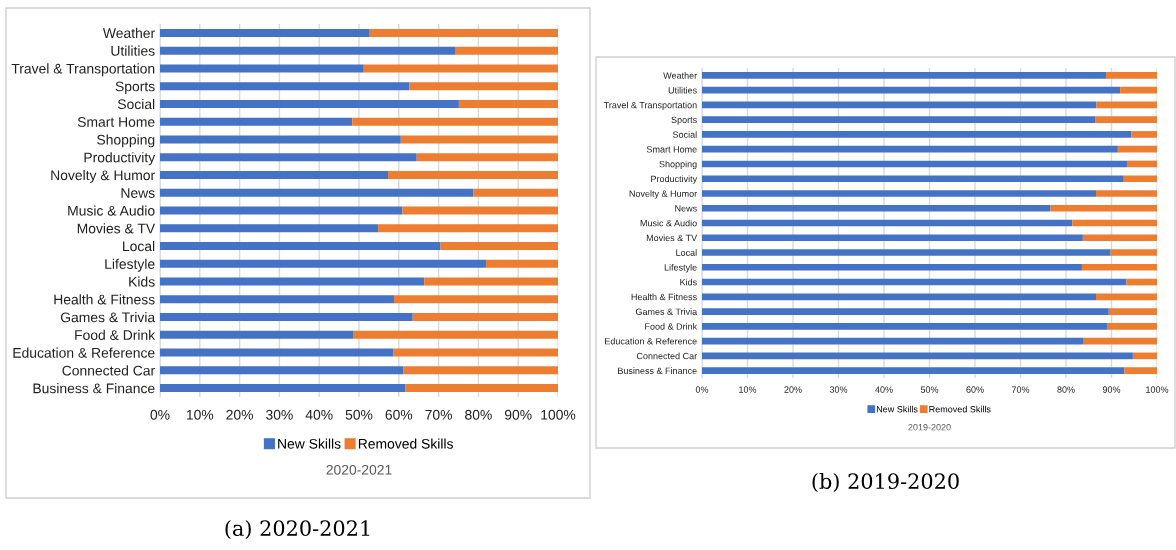 The width and height of the screenshot is (1176, 550). Describe the element at coordinates (115, 334) in the screenshot. I see `y-tick-label: Food & Drink` at that location.